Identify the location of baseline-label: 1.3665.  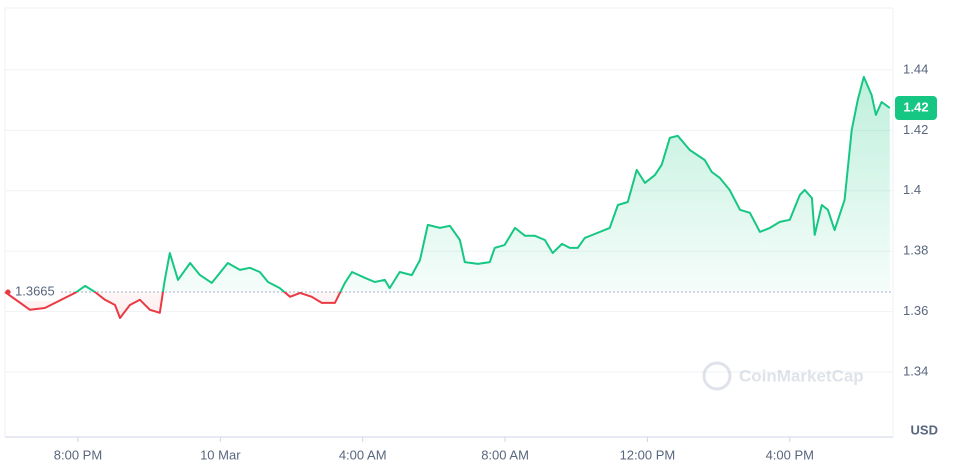
(35, 290).